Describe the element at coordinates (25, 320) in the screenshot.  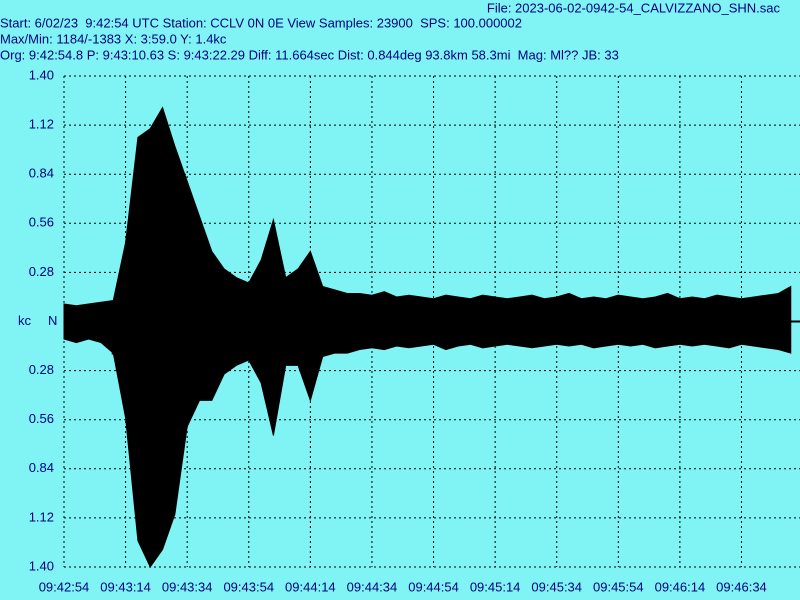
I see `y-unit: kc` at that location.